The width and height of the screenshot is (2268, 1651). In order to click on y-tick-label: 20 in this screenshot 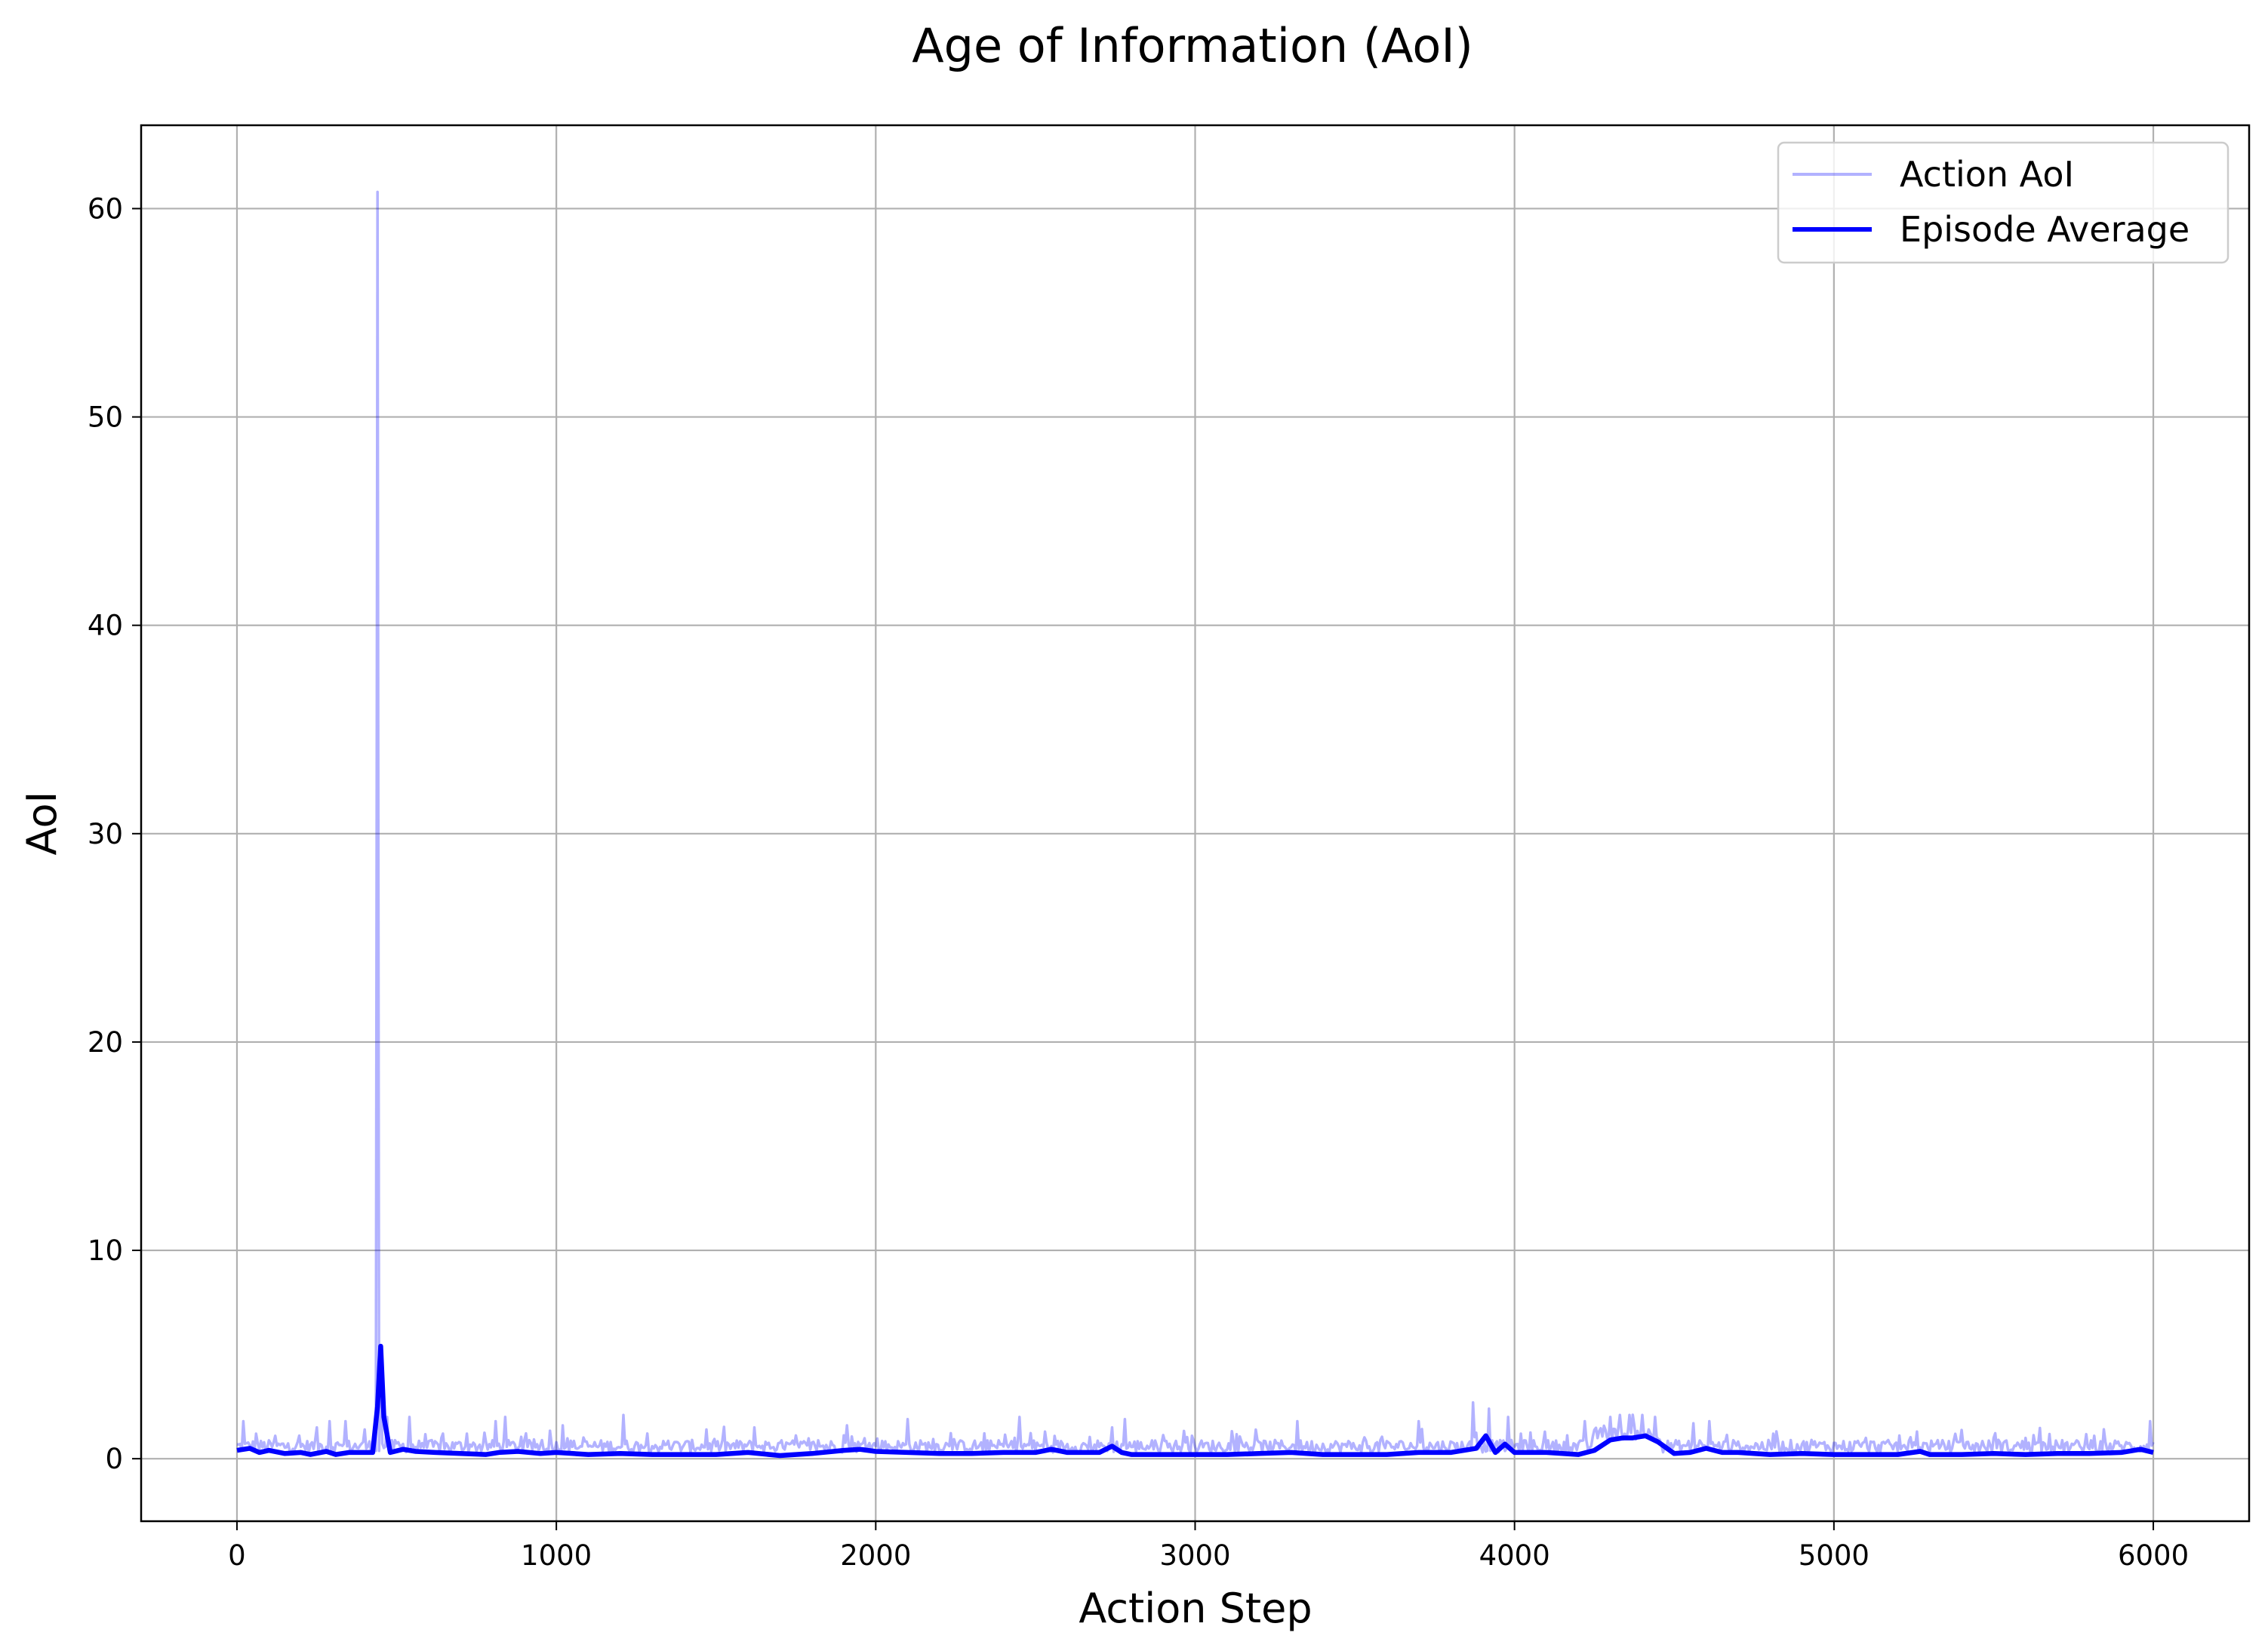, I will do `click(105, 1042)`.